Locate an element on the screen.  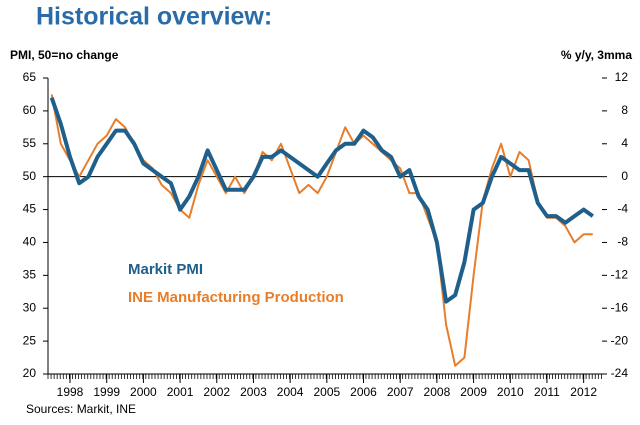
y-tick-label: 40 is located at coordinates (30, 242).